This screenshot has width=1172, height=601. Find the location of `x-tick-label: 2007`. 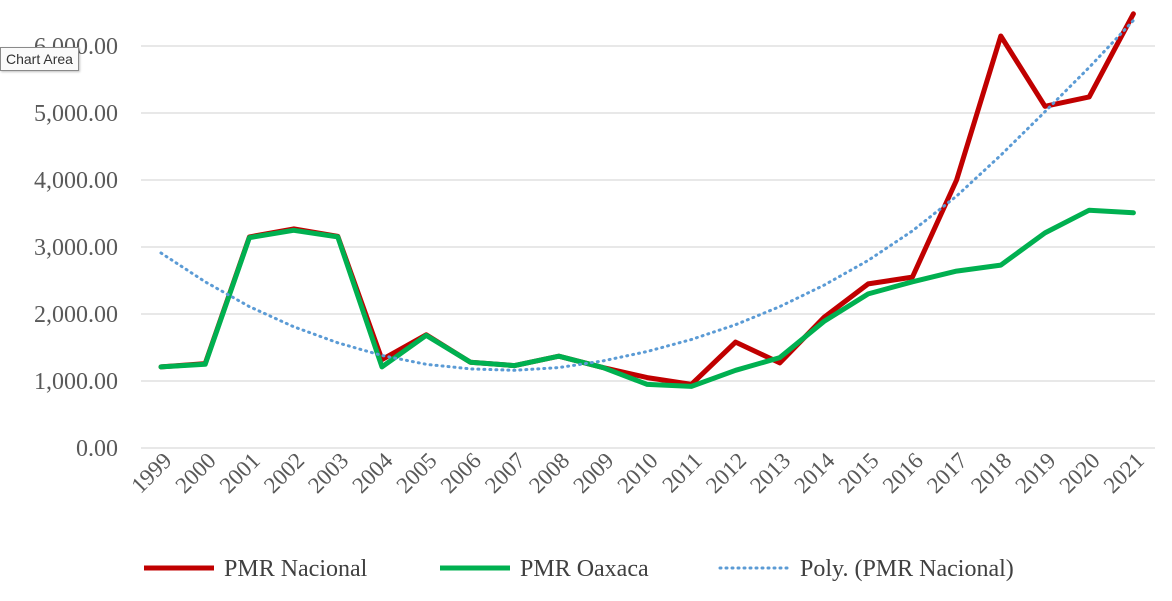

x-tick-label: 2007 is located at coordinates (505, 473).